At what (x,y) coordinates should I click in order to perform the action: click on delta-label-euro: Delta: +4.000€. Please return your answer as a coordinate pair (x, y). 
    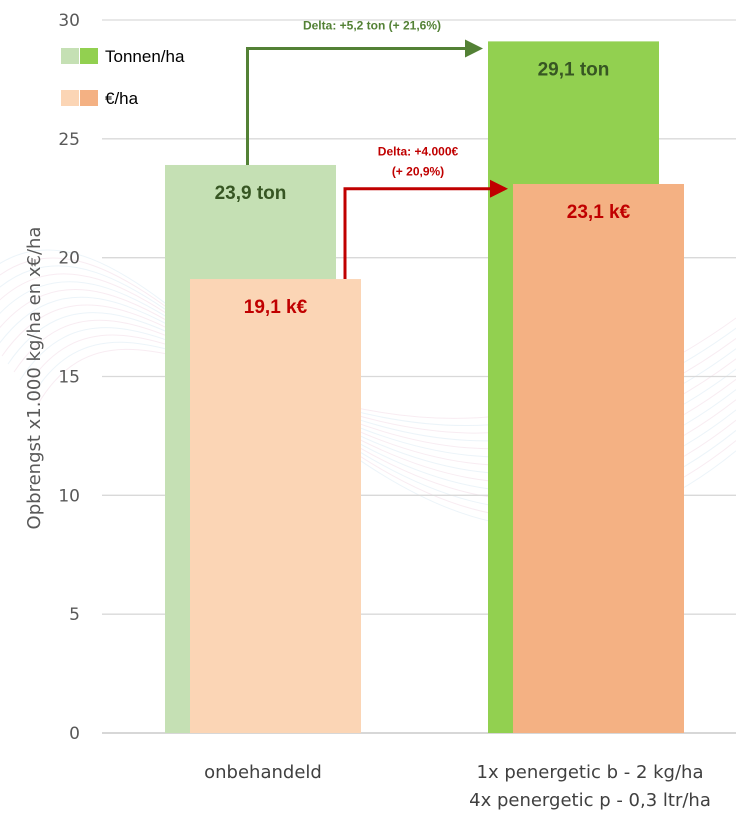
    Looking at the image, I should click on (418, 151).